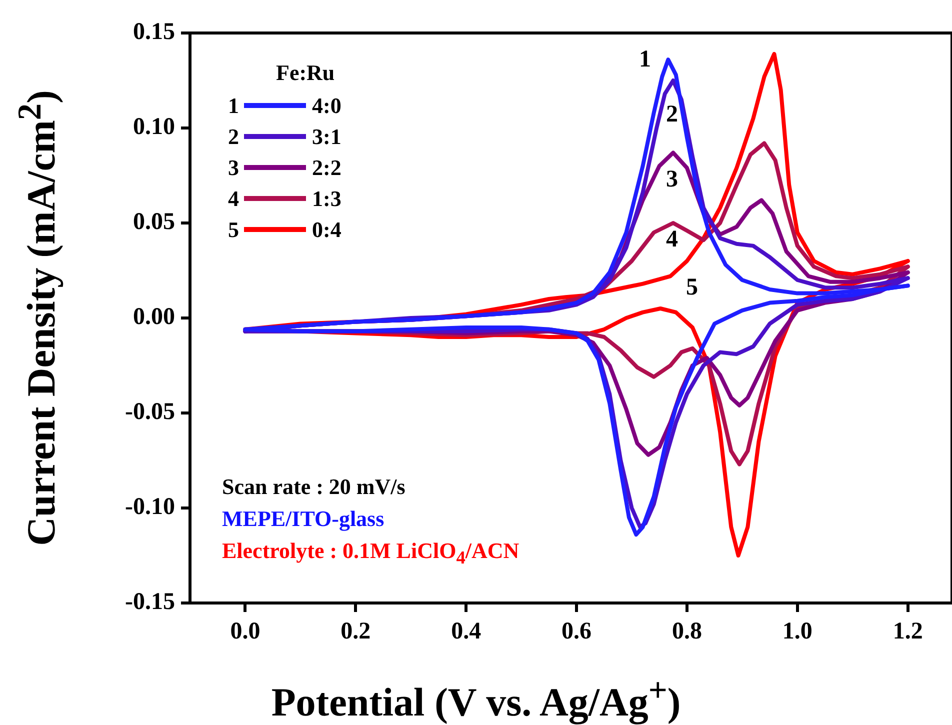 The width and height of the screenshot is (952, 725). Describe the element at coordinates (327, 229) in the screenshot. I see `legend-label: 0:4` at that location.